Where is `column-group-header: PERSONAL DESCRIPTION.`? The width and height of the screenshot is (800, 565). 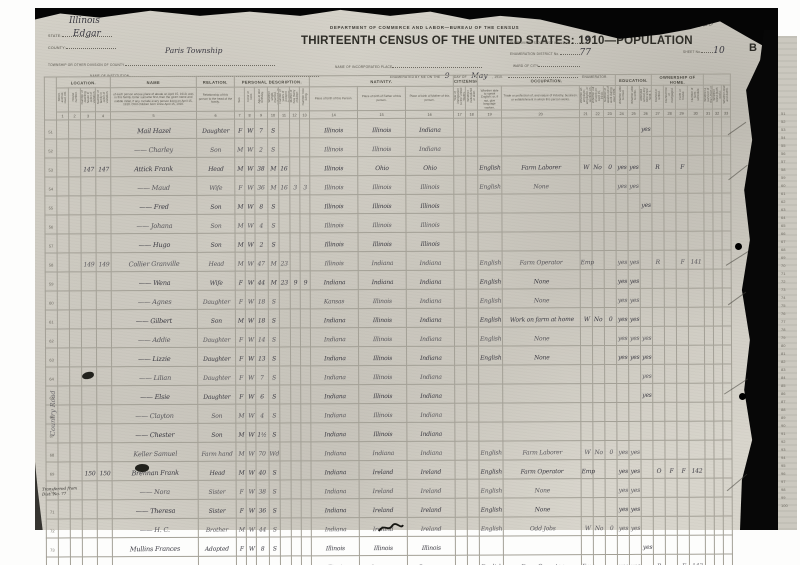
column-group-header: PERSONAL DESCRIPTION. is located at coordinates (272, 81).